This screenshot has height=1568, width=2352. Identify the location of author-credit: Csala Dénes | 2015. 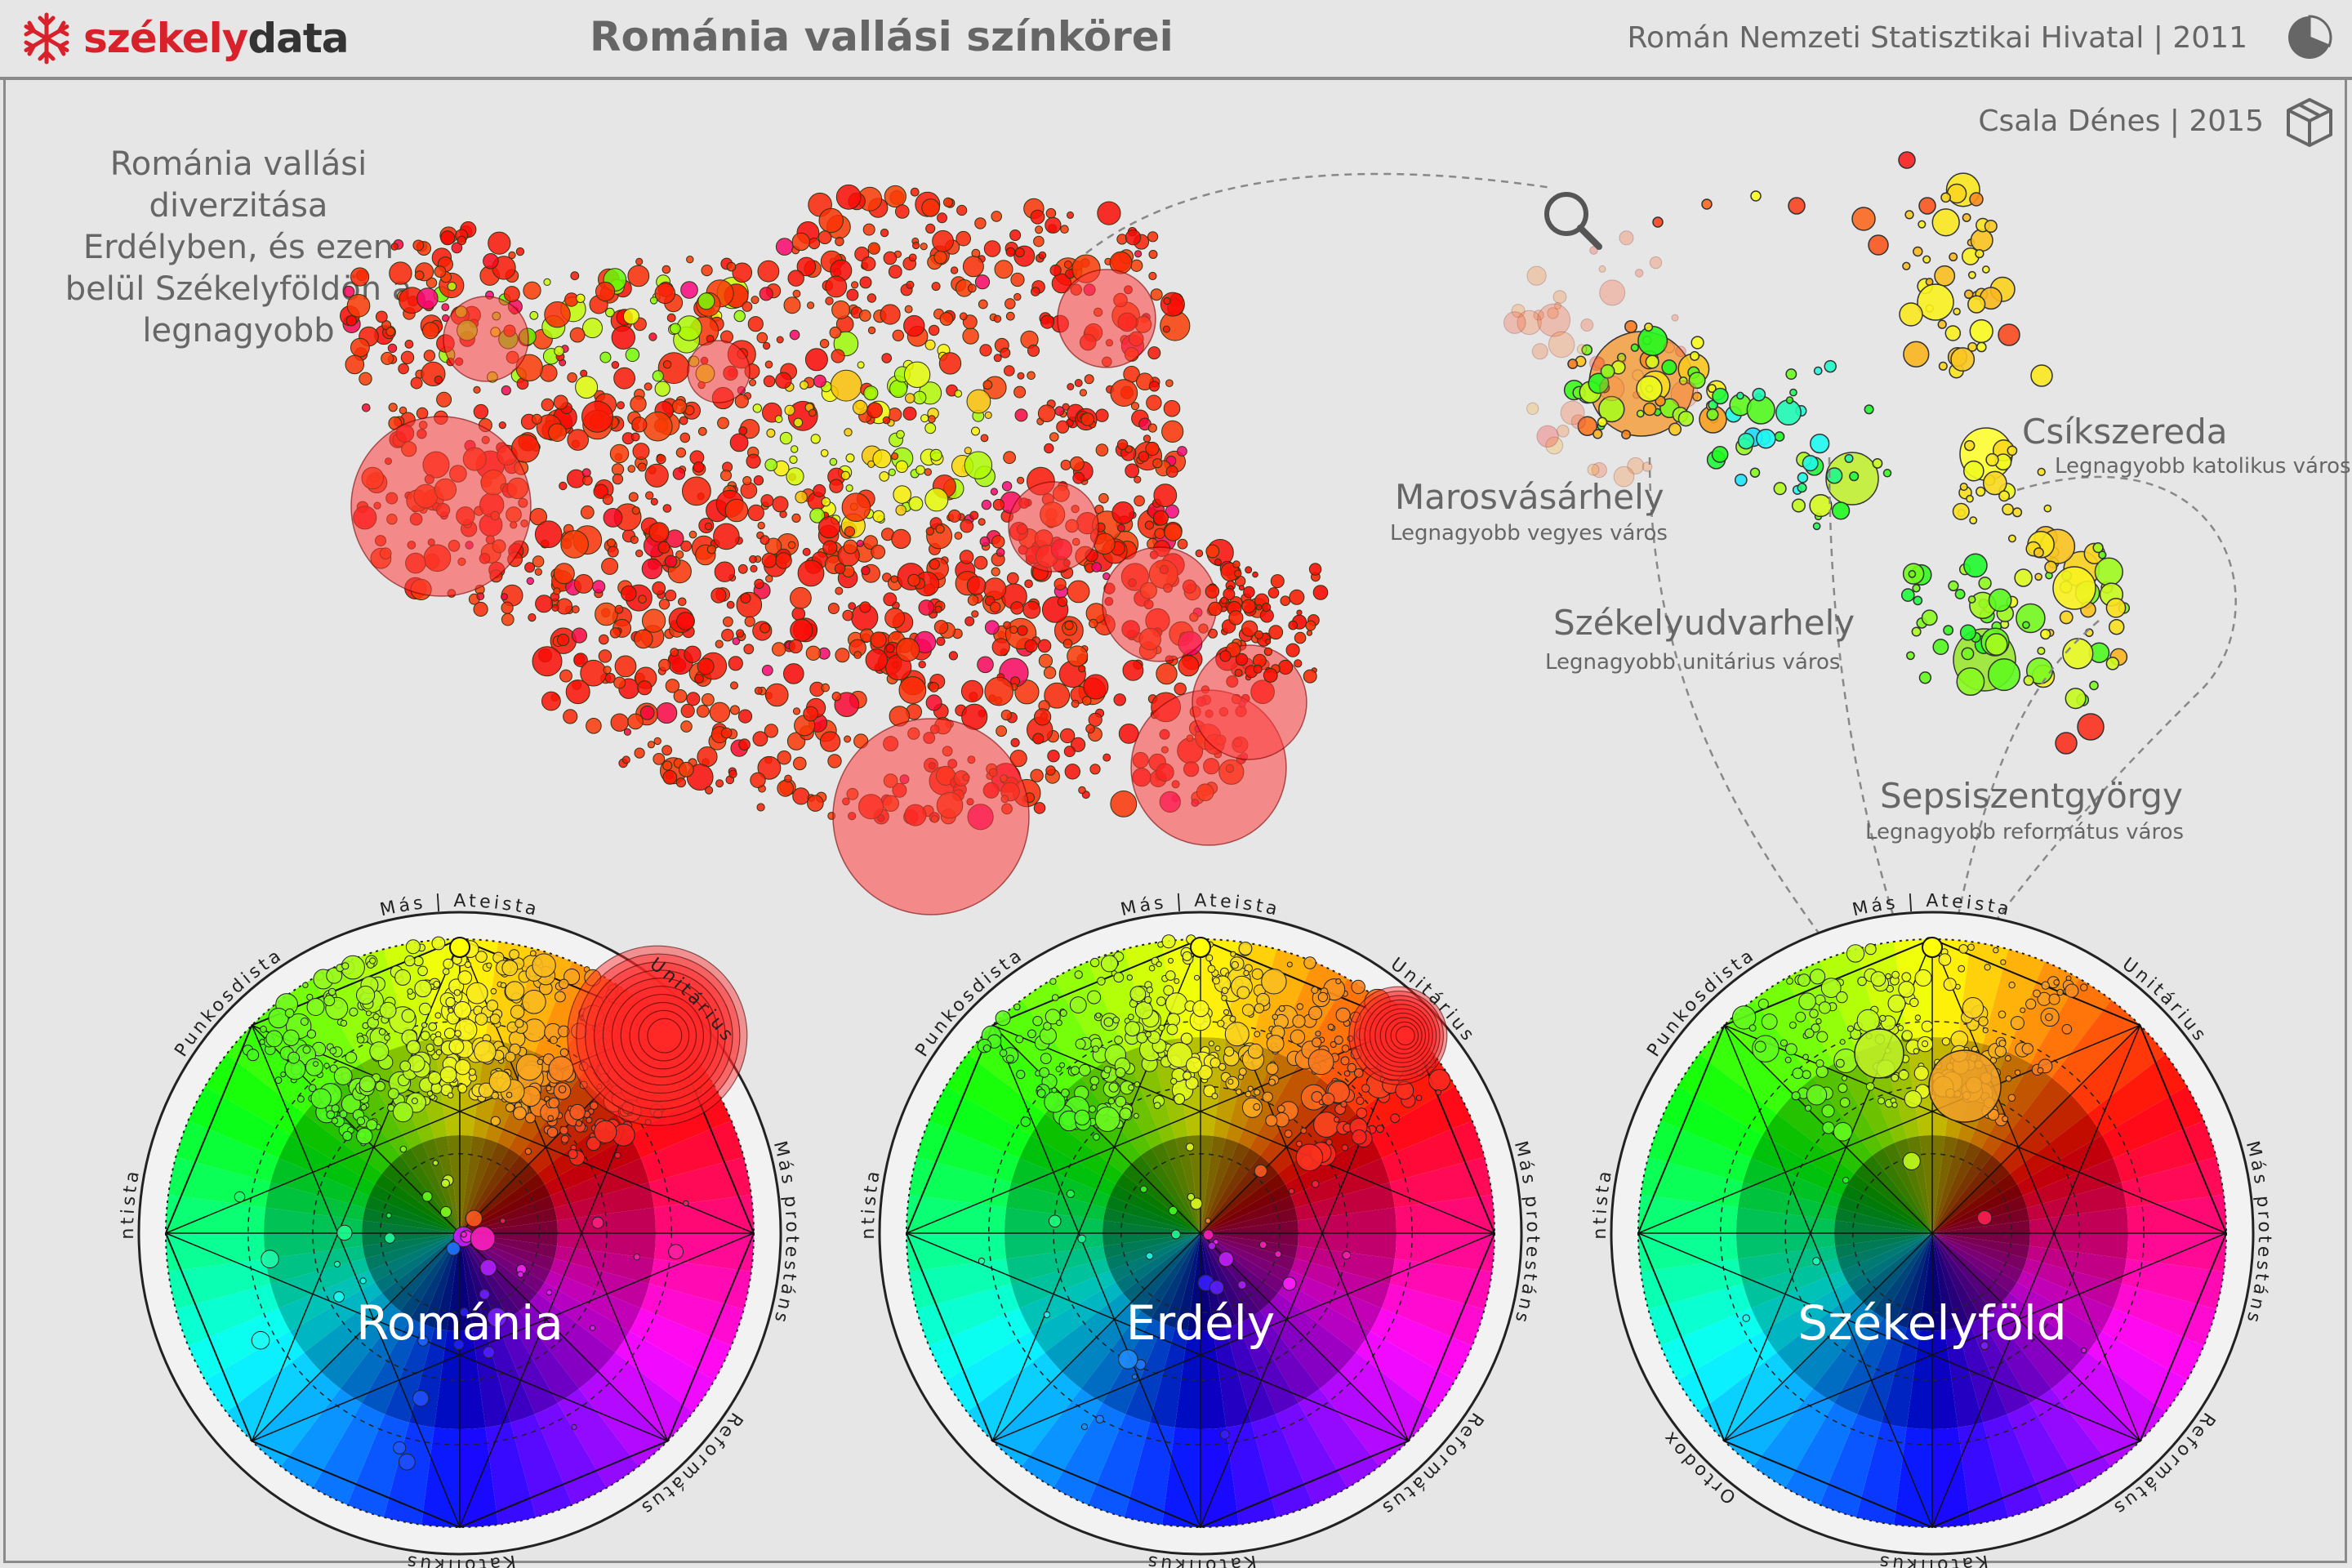
(2121, 121).